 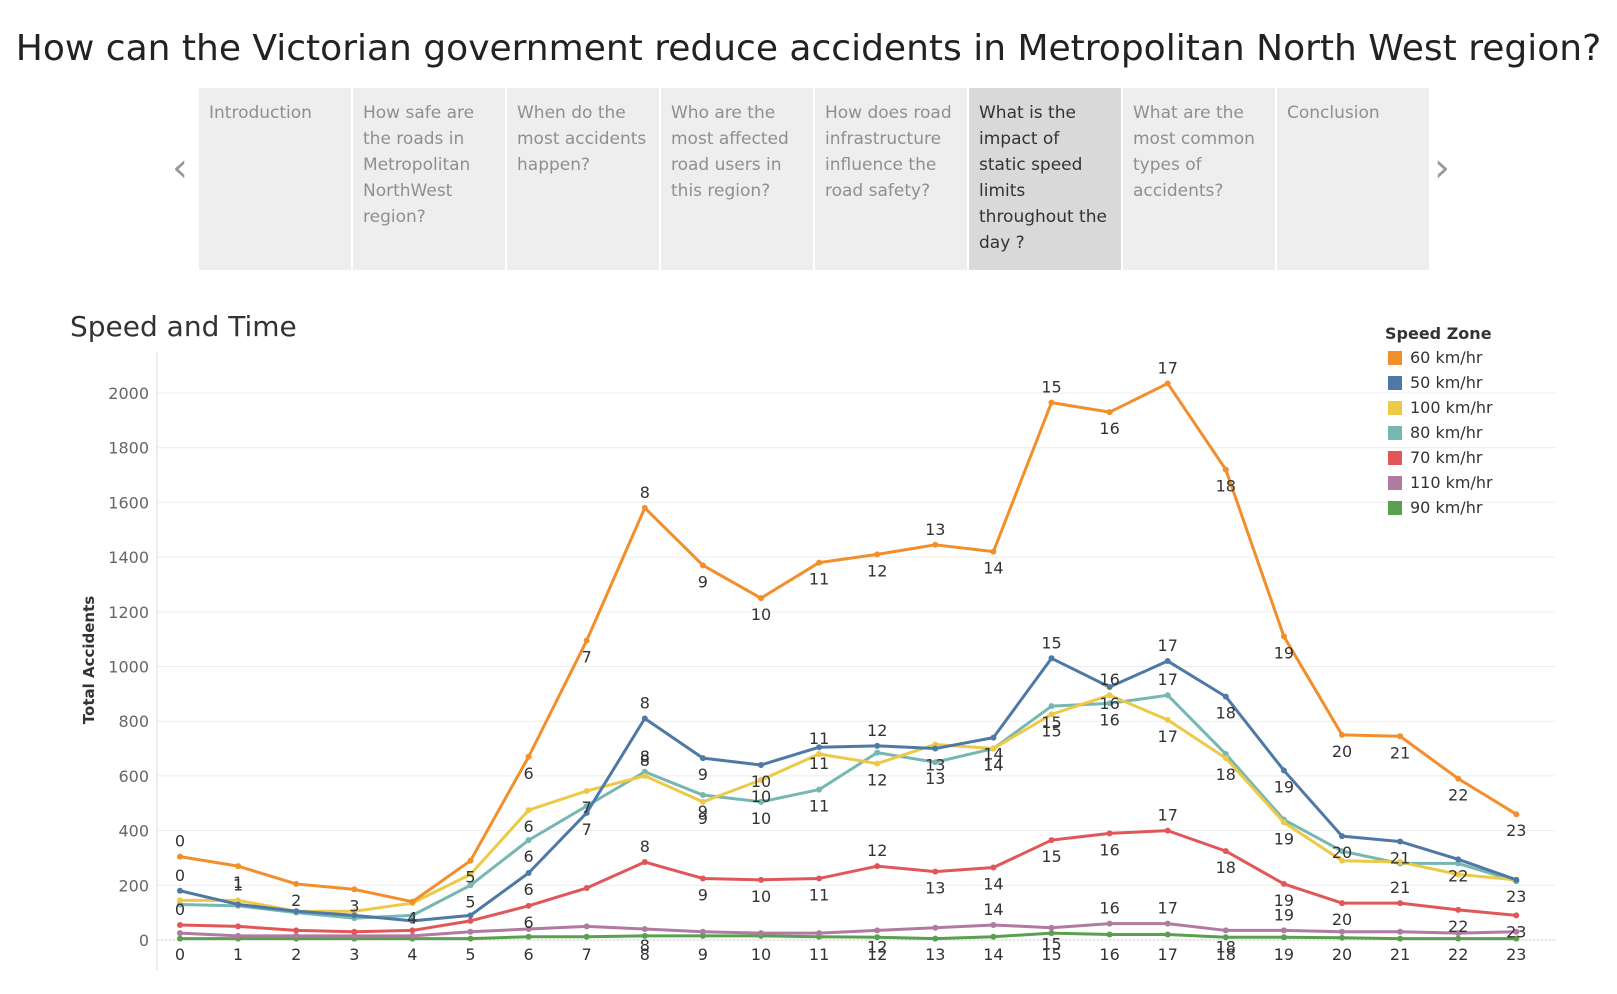 What do you see at coordinates (1495, 457) in the screenshot?
I see `legend-item: 70 km/hr` at bounding box center [1495, 457].